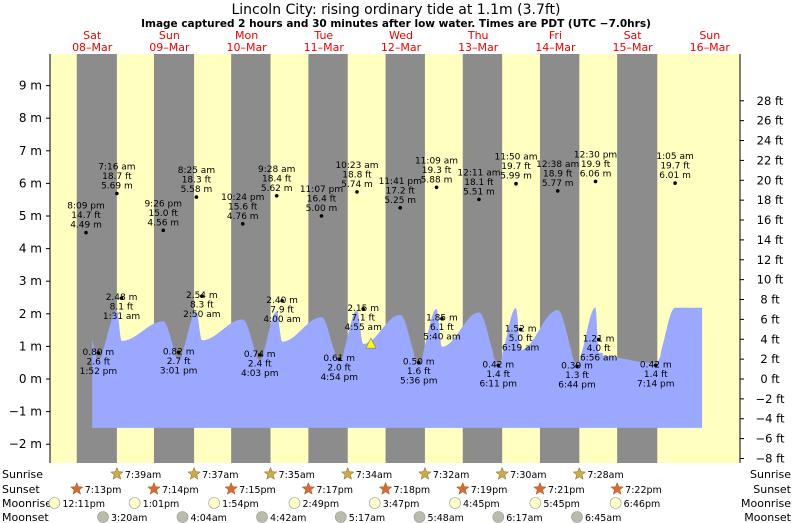  Describe the element at coordinates (83, 504) in the screenshot. I see `row-time: 12:11pm` at that location.